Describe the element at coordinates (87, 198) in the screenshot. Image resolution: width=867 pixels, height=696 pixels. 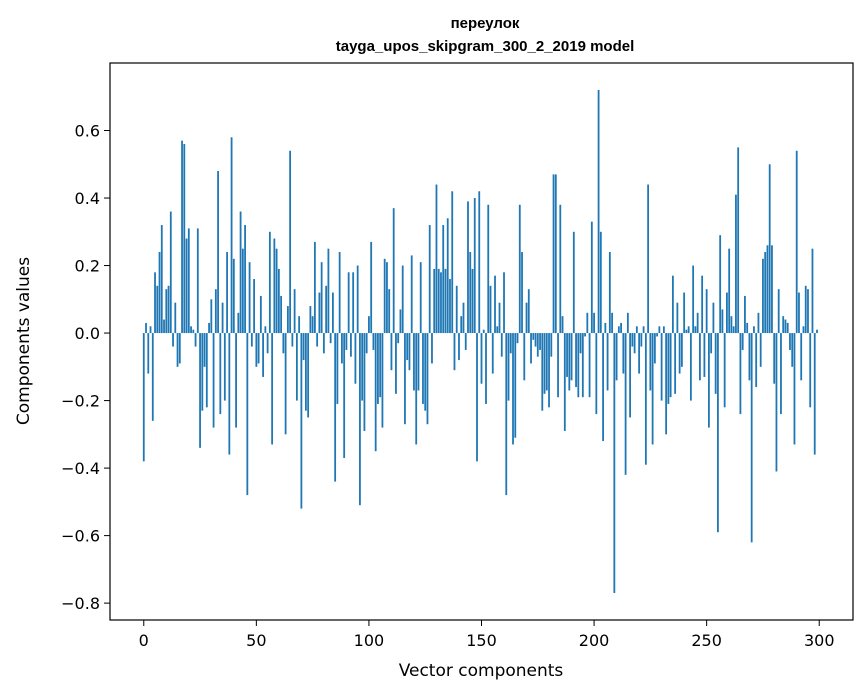
I see `y-tick-label-6: 0.4` at that location.